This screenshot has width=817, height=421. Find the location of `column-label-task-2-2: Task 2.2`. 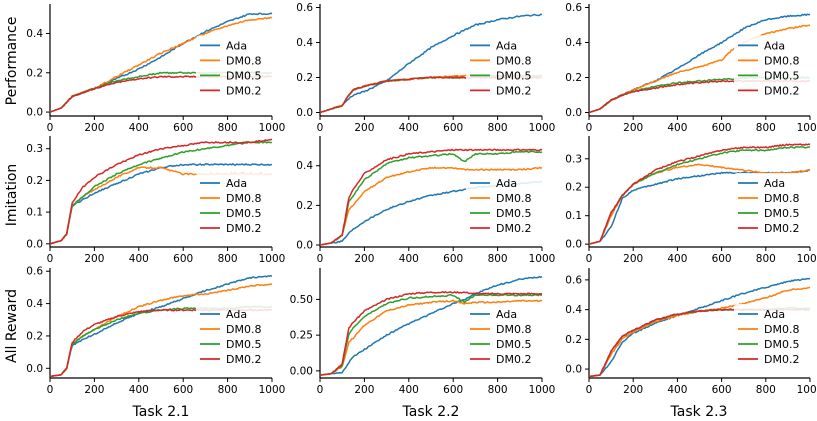

column-label-task-2-2: Task 2.2 is located at coordinates (431, 412).